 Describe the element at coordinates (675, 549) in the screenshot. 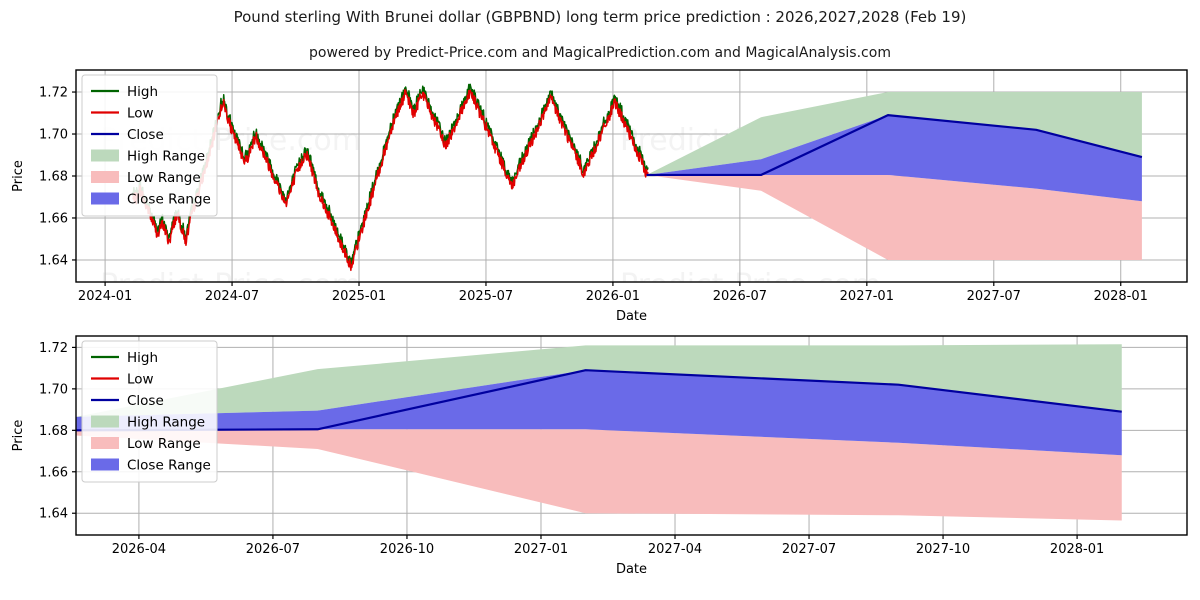

I see `x-tick-label: 2027-04` at that location.